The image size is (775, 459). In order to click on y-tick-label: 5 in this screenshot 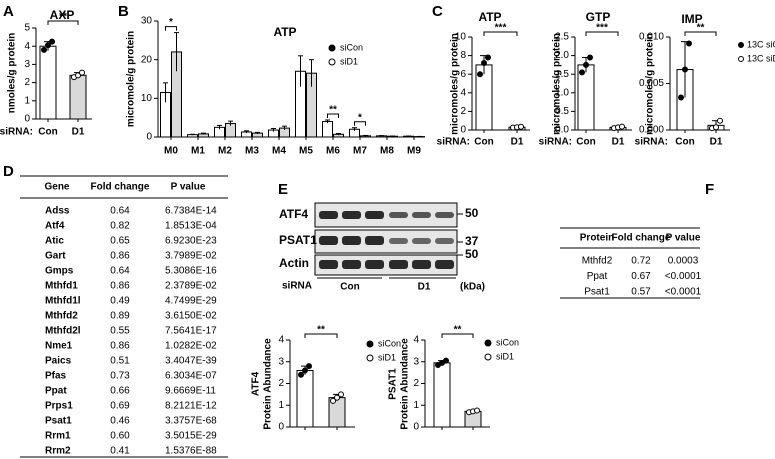, I will do `click(27, 28)`.